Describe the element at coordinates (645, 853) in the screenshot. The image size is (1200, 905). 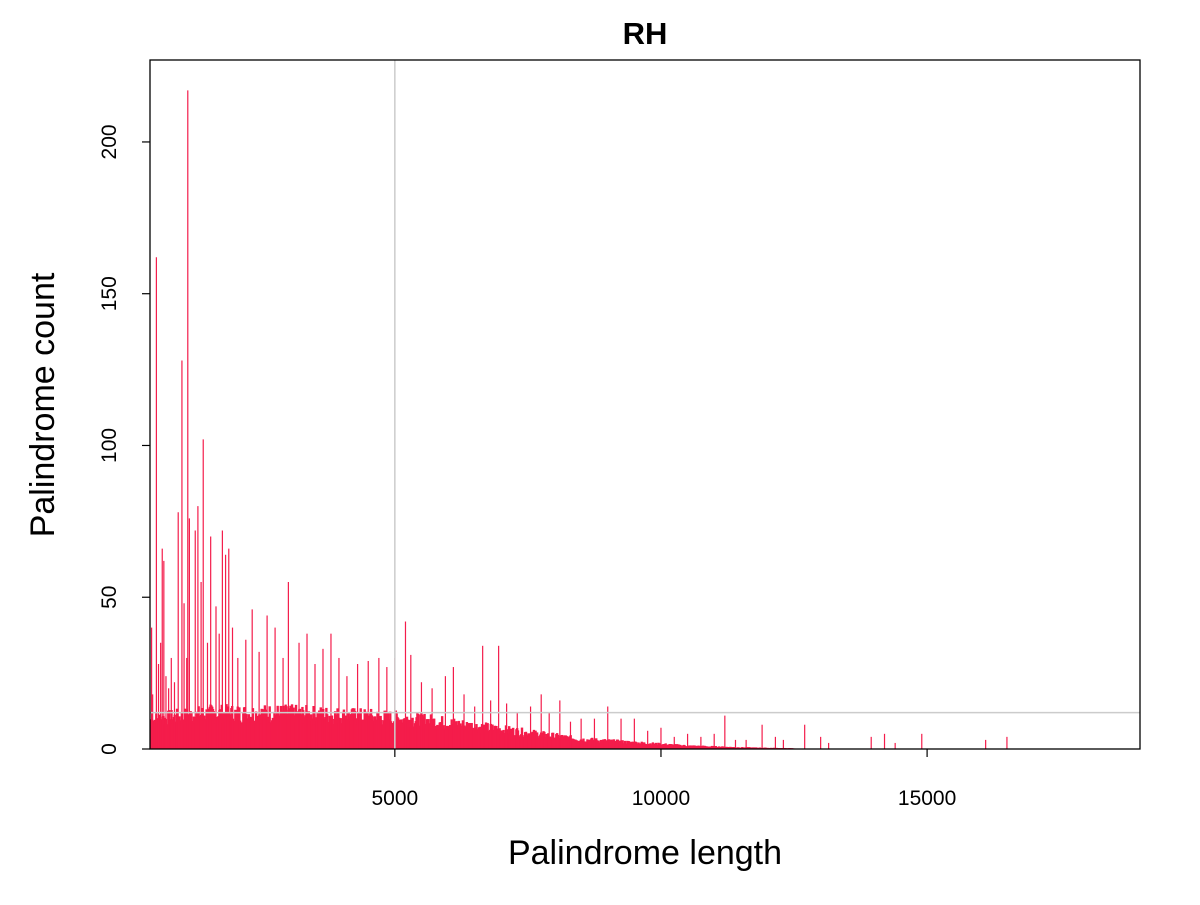
I see `x-axis-label: Palindrome length` at that location.